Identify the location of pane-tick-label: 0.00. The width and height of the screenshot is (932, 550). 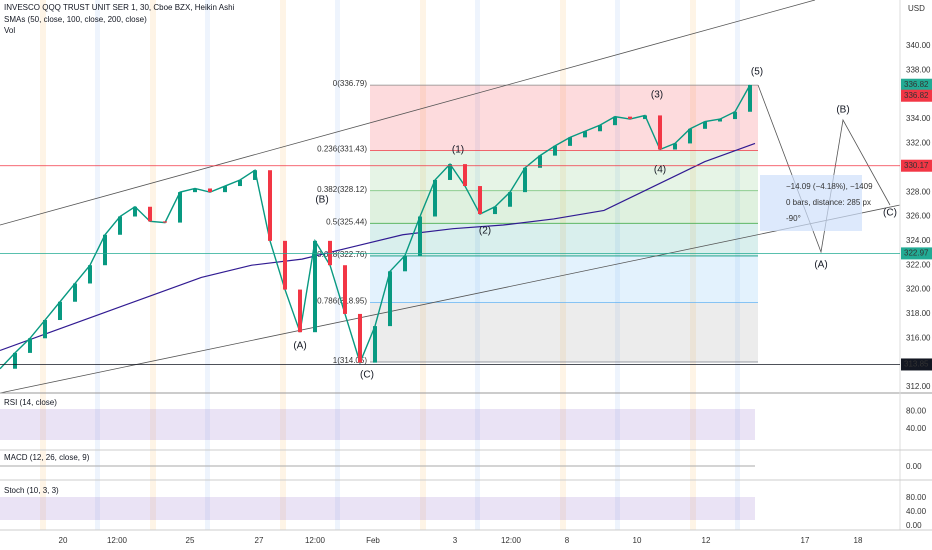
(914, 525).